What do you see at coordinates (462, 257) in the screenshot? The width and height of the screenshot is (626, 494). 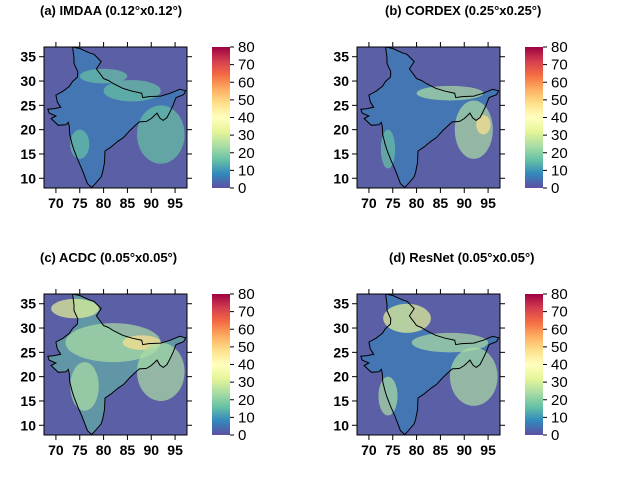 I see `panel-title: (d) ResNet (0.05°x0.05°)` at bounding box center [462, 257].